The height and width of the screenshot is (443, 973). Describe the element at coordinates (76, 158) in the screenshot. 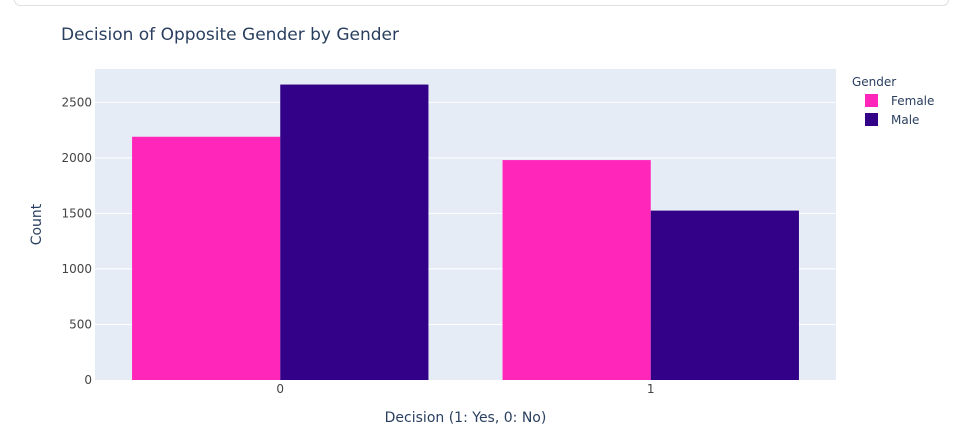

I see `y-tick-label: 2000` at that location.